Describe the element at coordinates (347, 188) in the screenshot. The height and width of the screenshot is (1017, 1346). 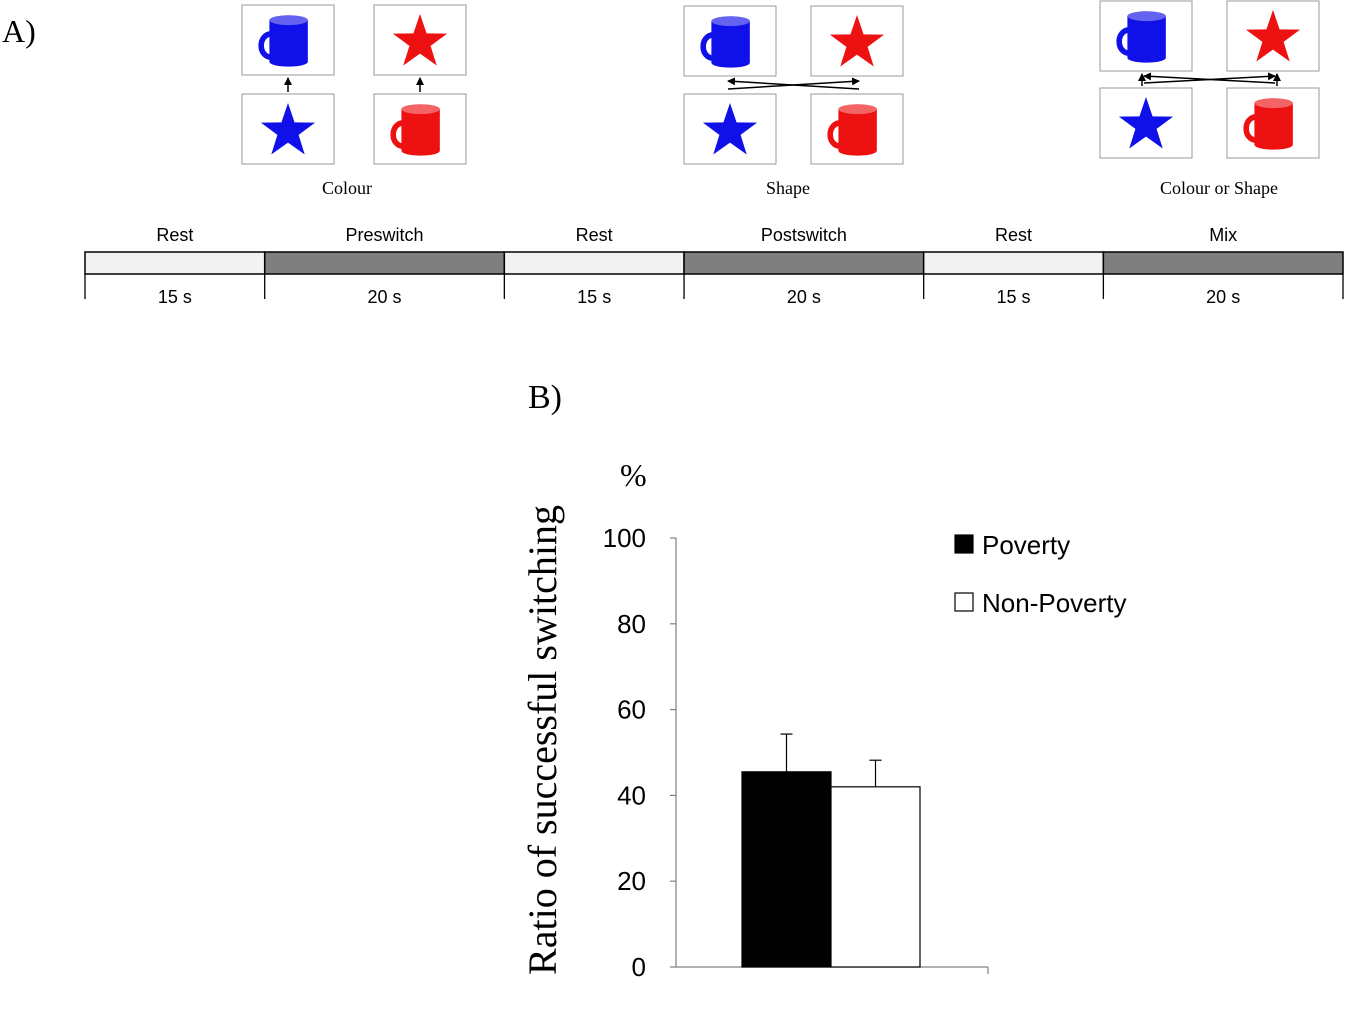
I see `condition-caption: Colour` at that location.